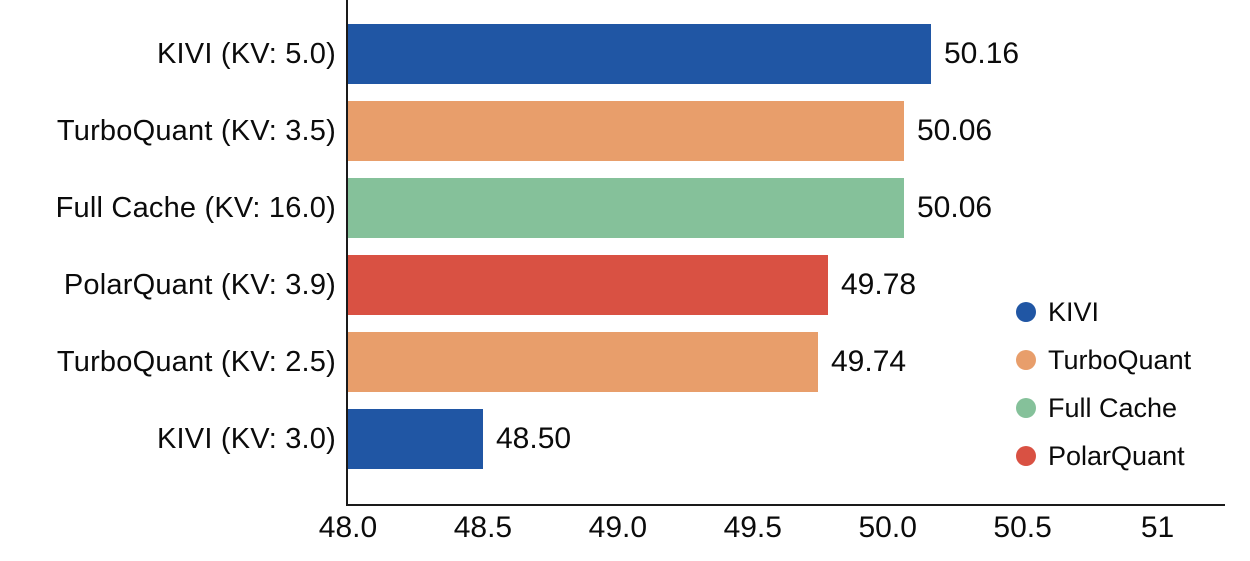 This screenshot has height=561, width=1250. What do you see at coordinates (626, 207) in the screenshot?
I see `bar-full-cache-kv-16.0-` at bounding box center [626, 207].